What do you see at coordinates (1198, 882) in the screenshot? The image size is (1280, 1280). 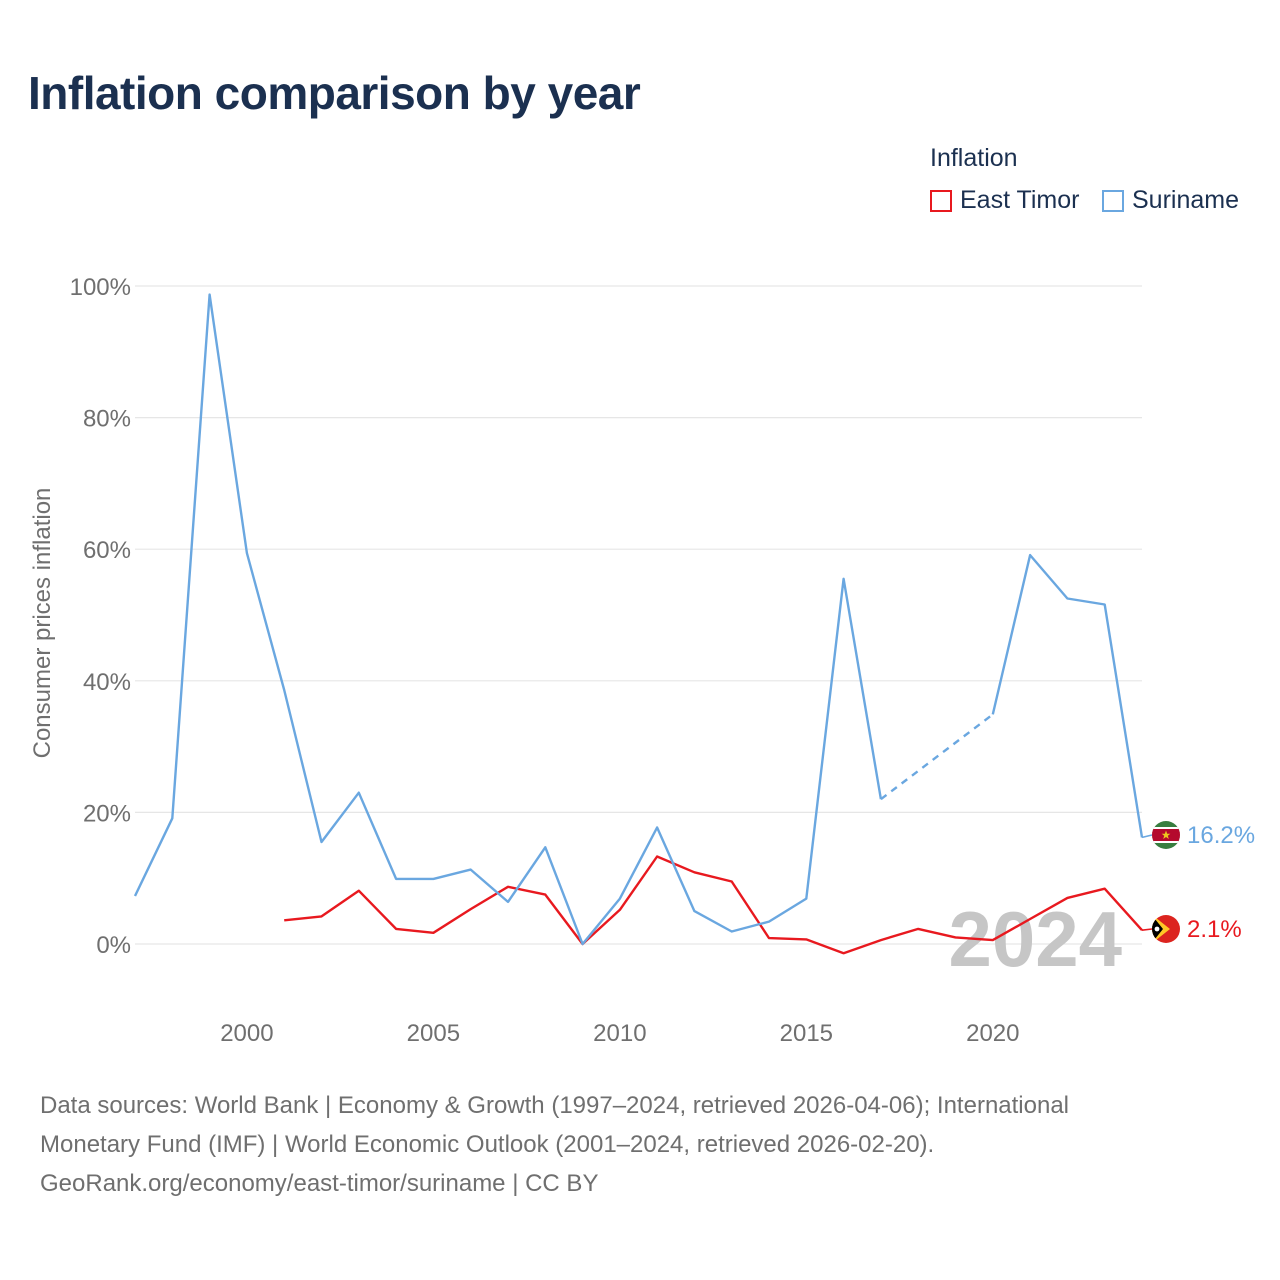 I see `end-label-layer: 16.2% 2.1%` at bounding box center [1198, 882].